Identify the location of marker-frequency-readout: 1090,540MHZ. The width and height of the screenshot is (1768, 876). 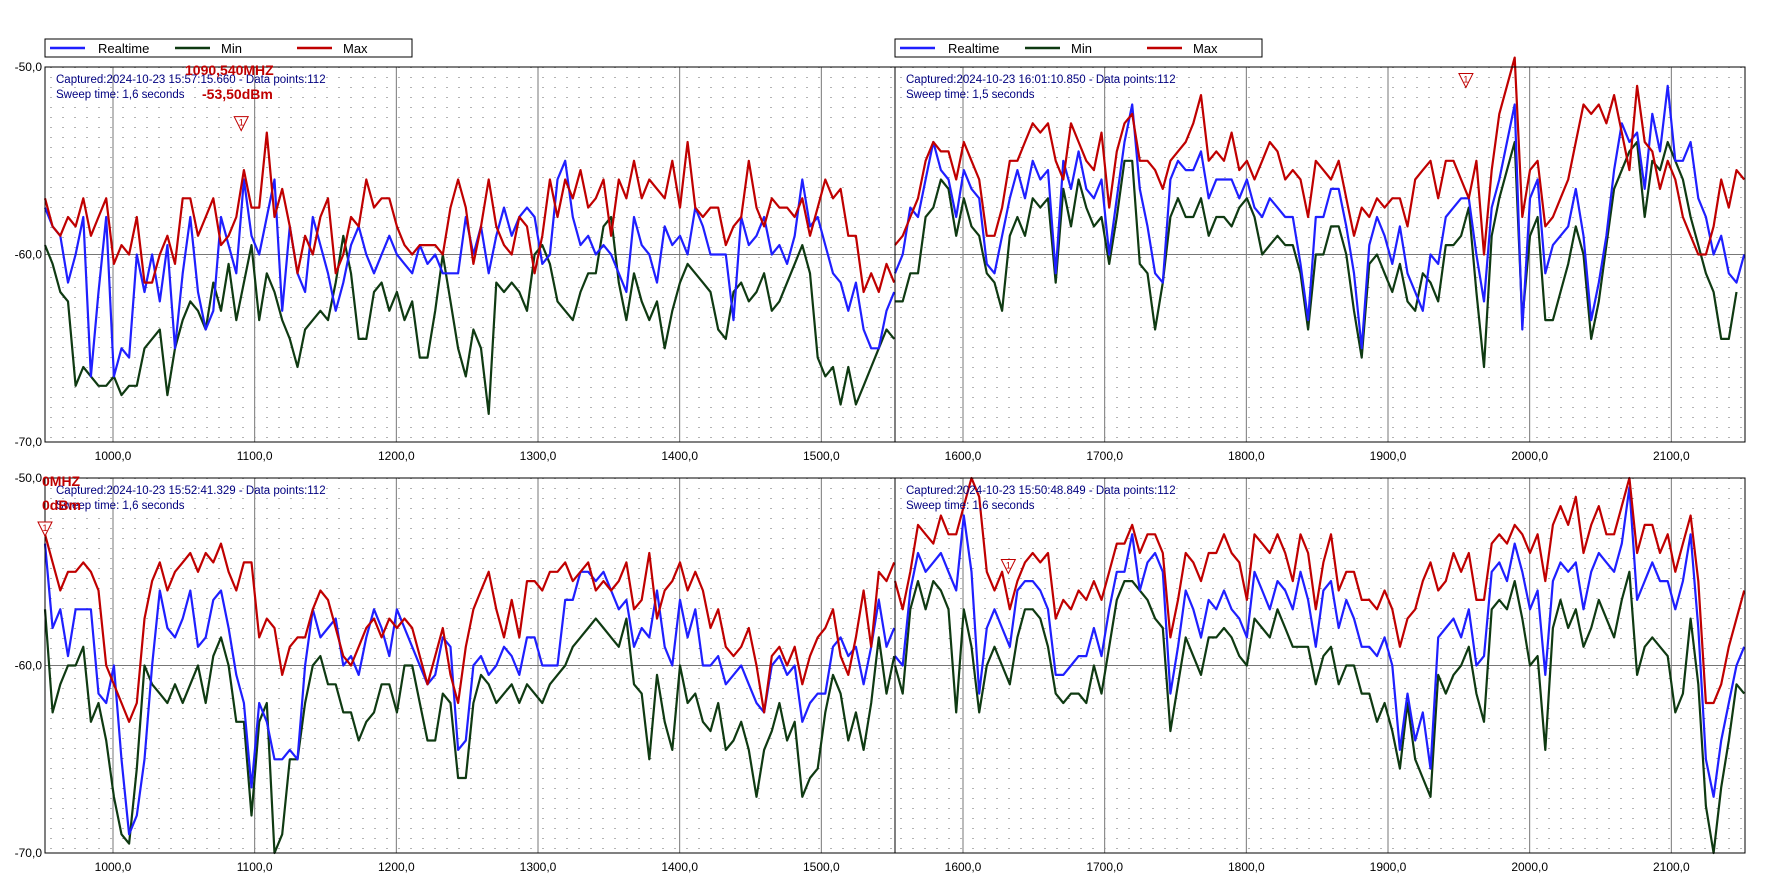
(229, 70).